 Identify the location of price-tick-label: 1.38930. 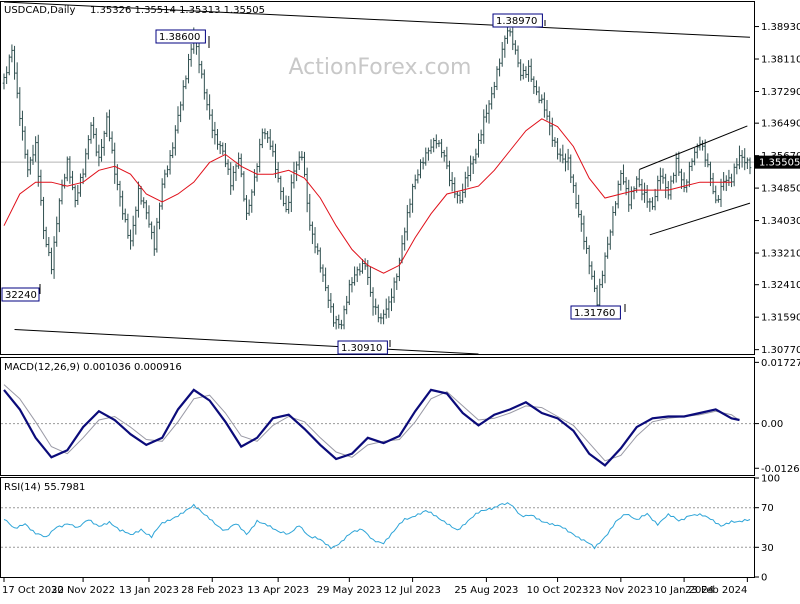
(780, 27).